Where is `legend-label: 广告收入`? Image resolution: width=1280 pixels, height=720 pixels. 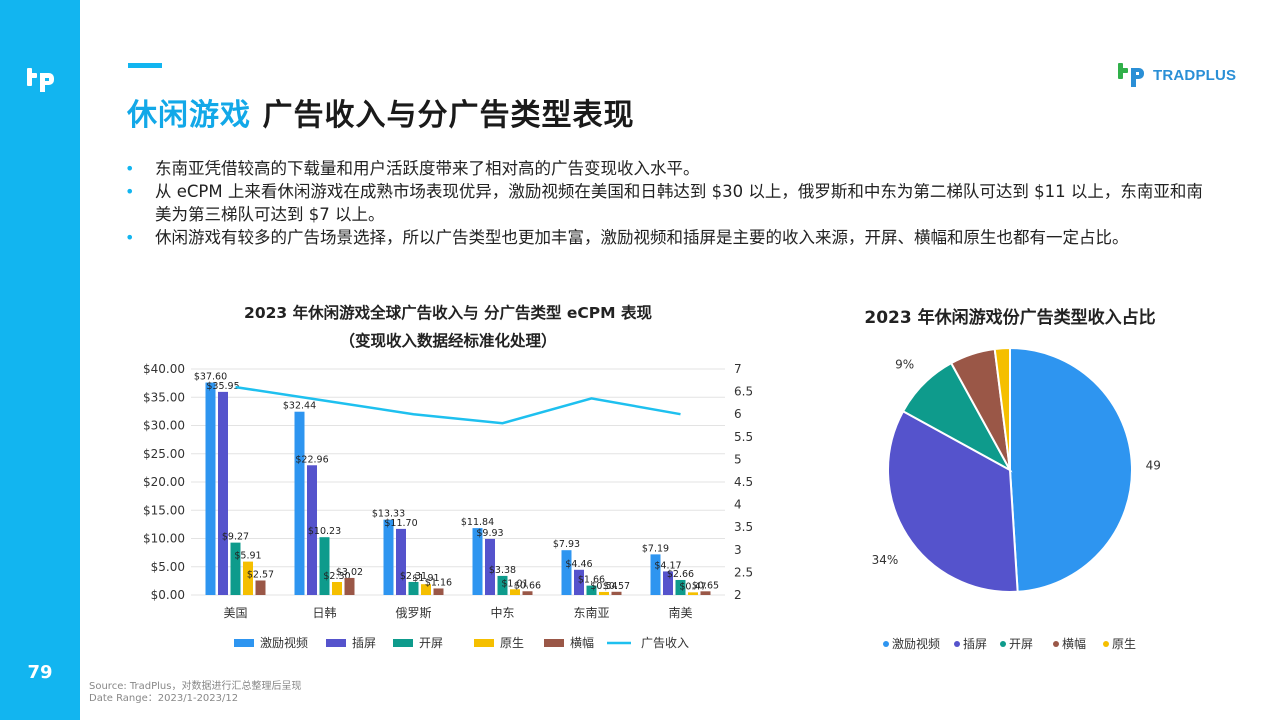 legend-label: 广告收入 is located at coordinates (665, 643).